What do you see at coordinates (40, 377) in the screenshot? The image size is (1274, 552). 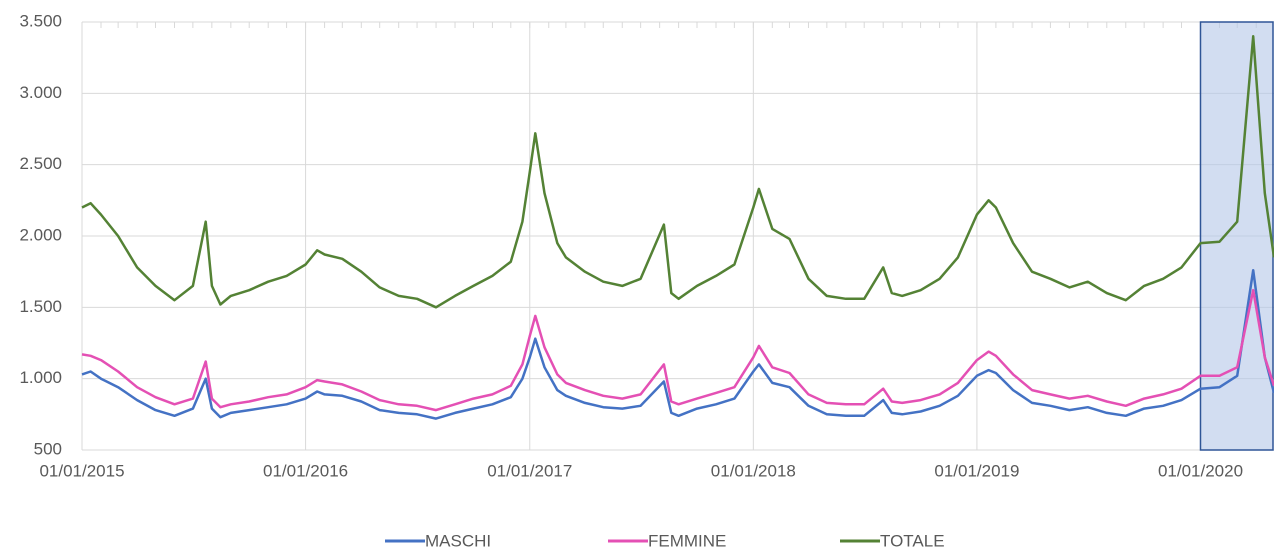 I see `y-tick-label: 1.000` at bounding box center [40, 377].